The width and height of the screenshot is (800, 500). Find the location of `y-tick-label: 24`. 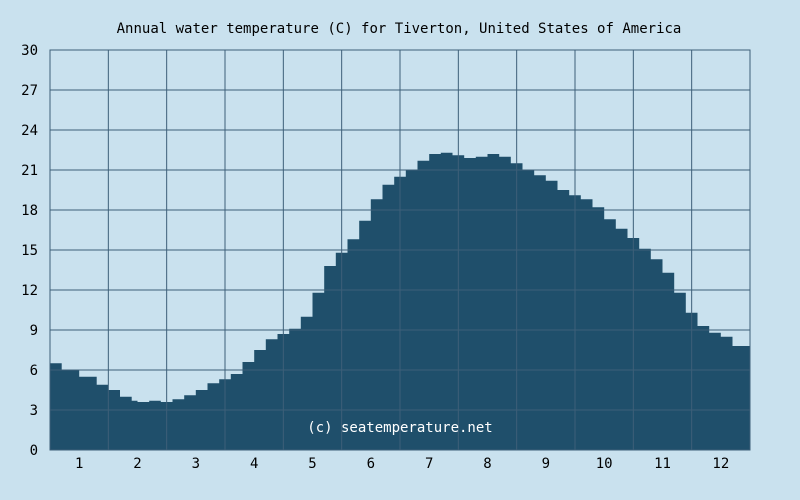

y-tick-label: 24 is located at coordinates (29, 131).